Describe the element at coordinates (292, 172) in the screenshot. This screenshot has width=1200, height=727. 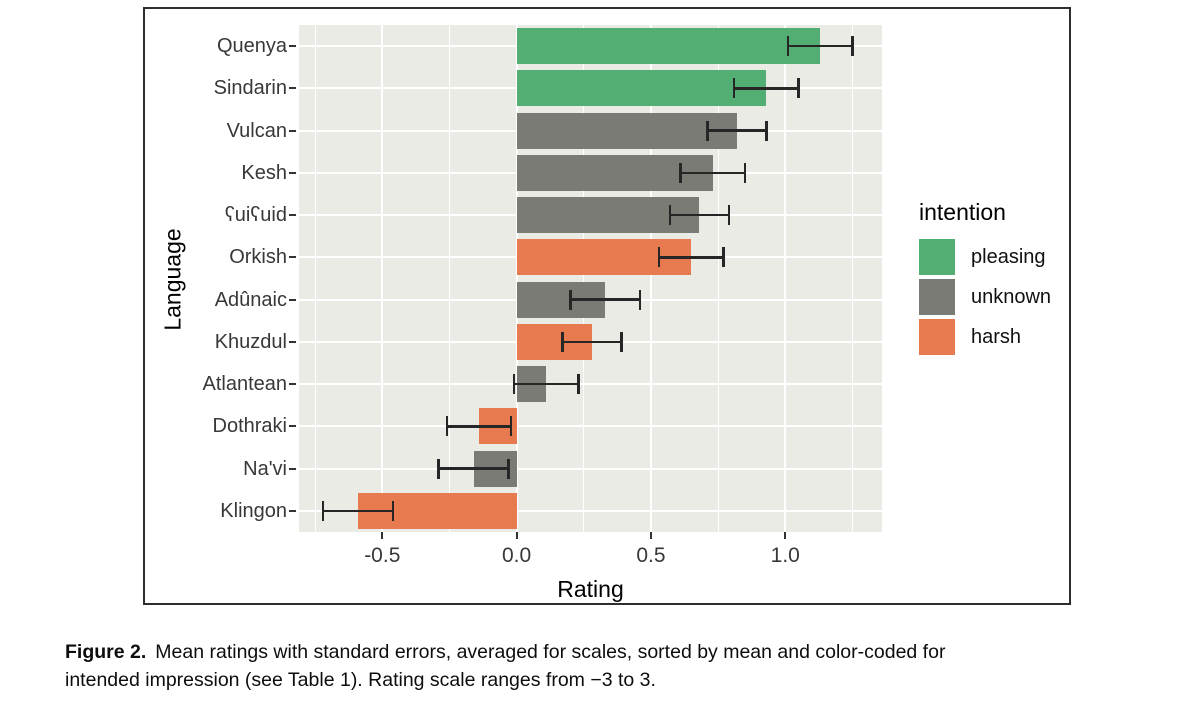
I see `ytick-mark-kesh` at that location.